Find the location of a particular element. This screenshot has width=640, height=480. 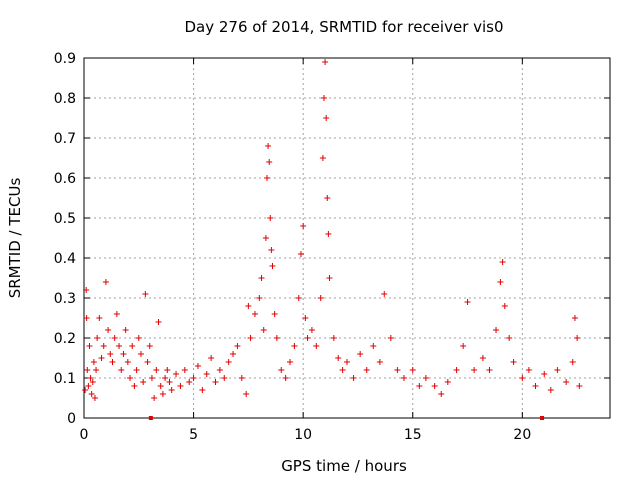

x-tick-label: 0 is located at coordinates (84, 435).